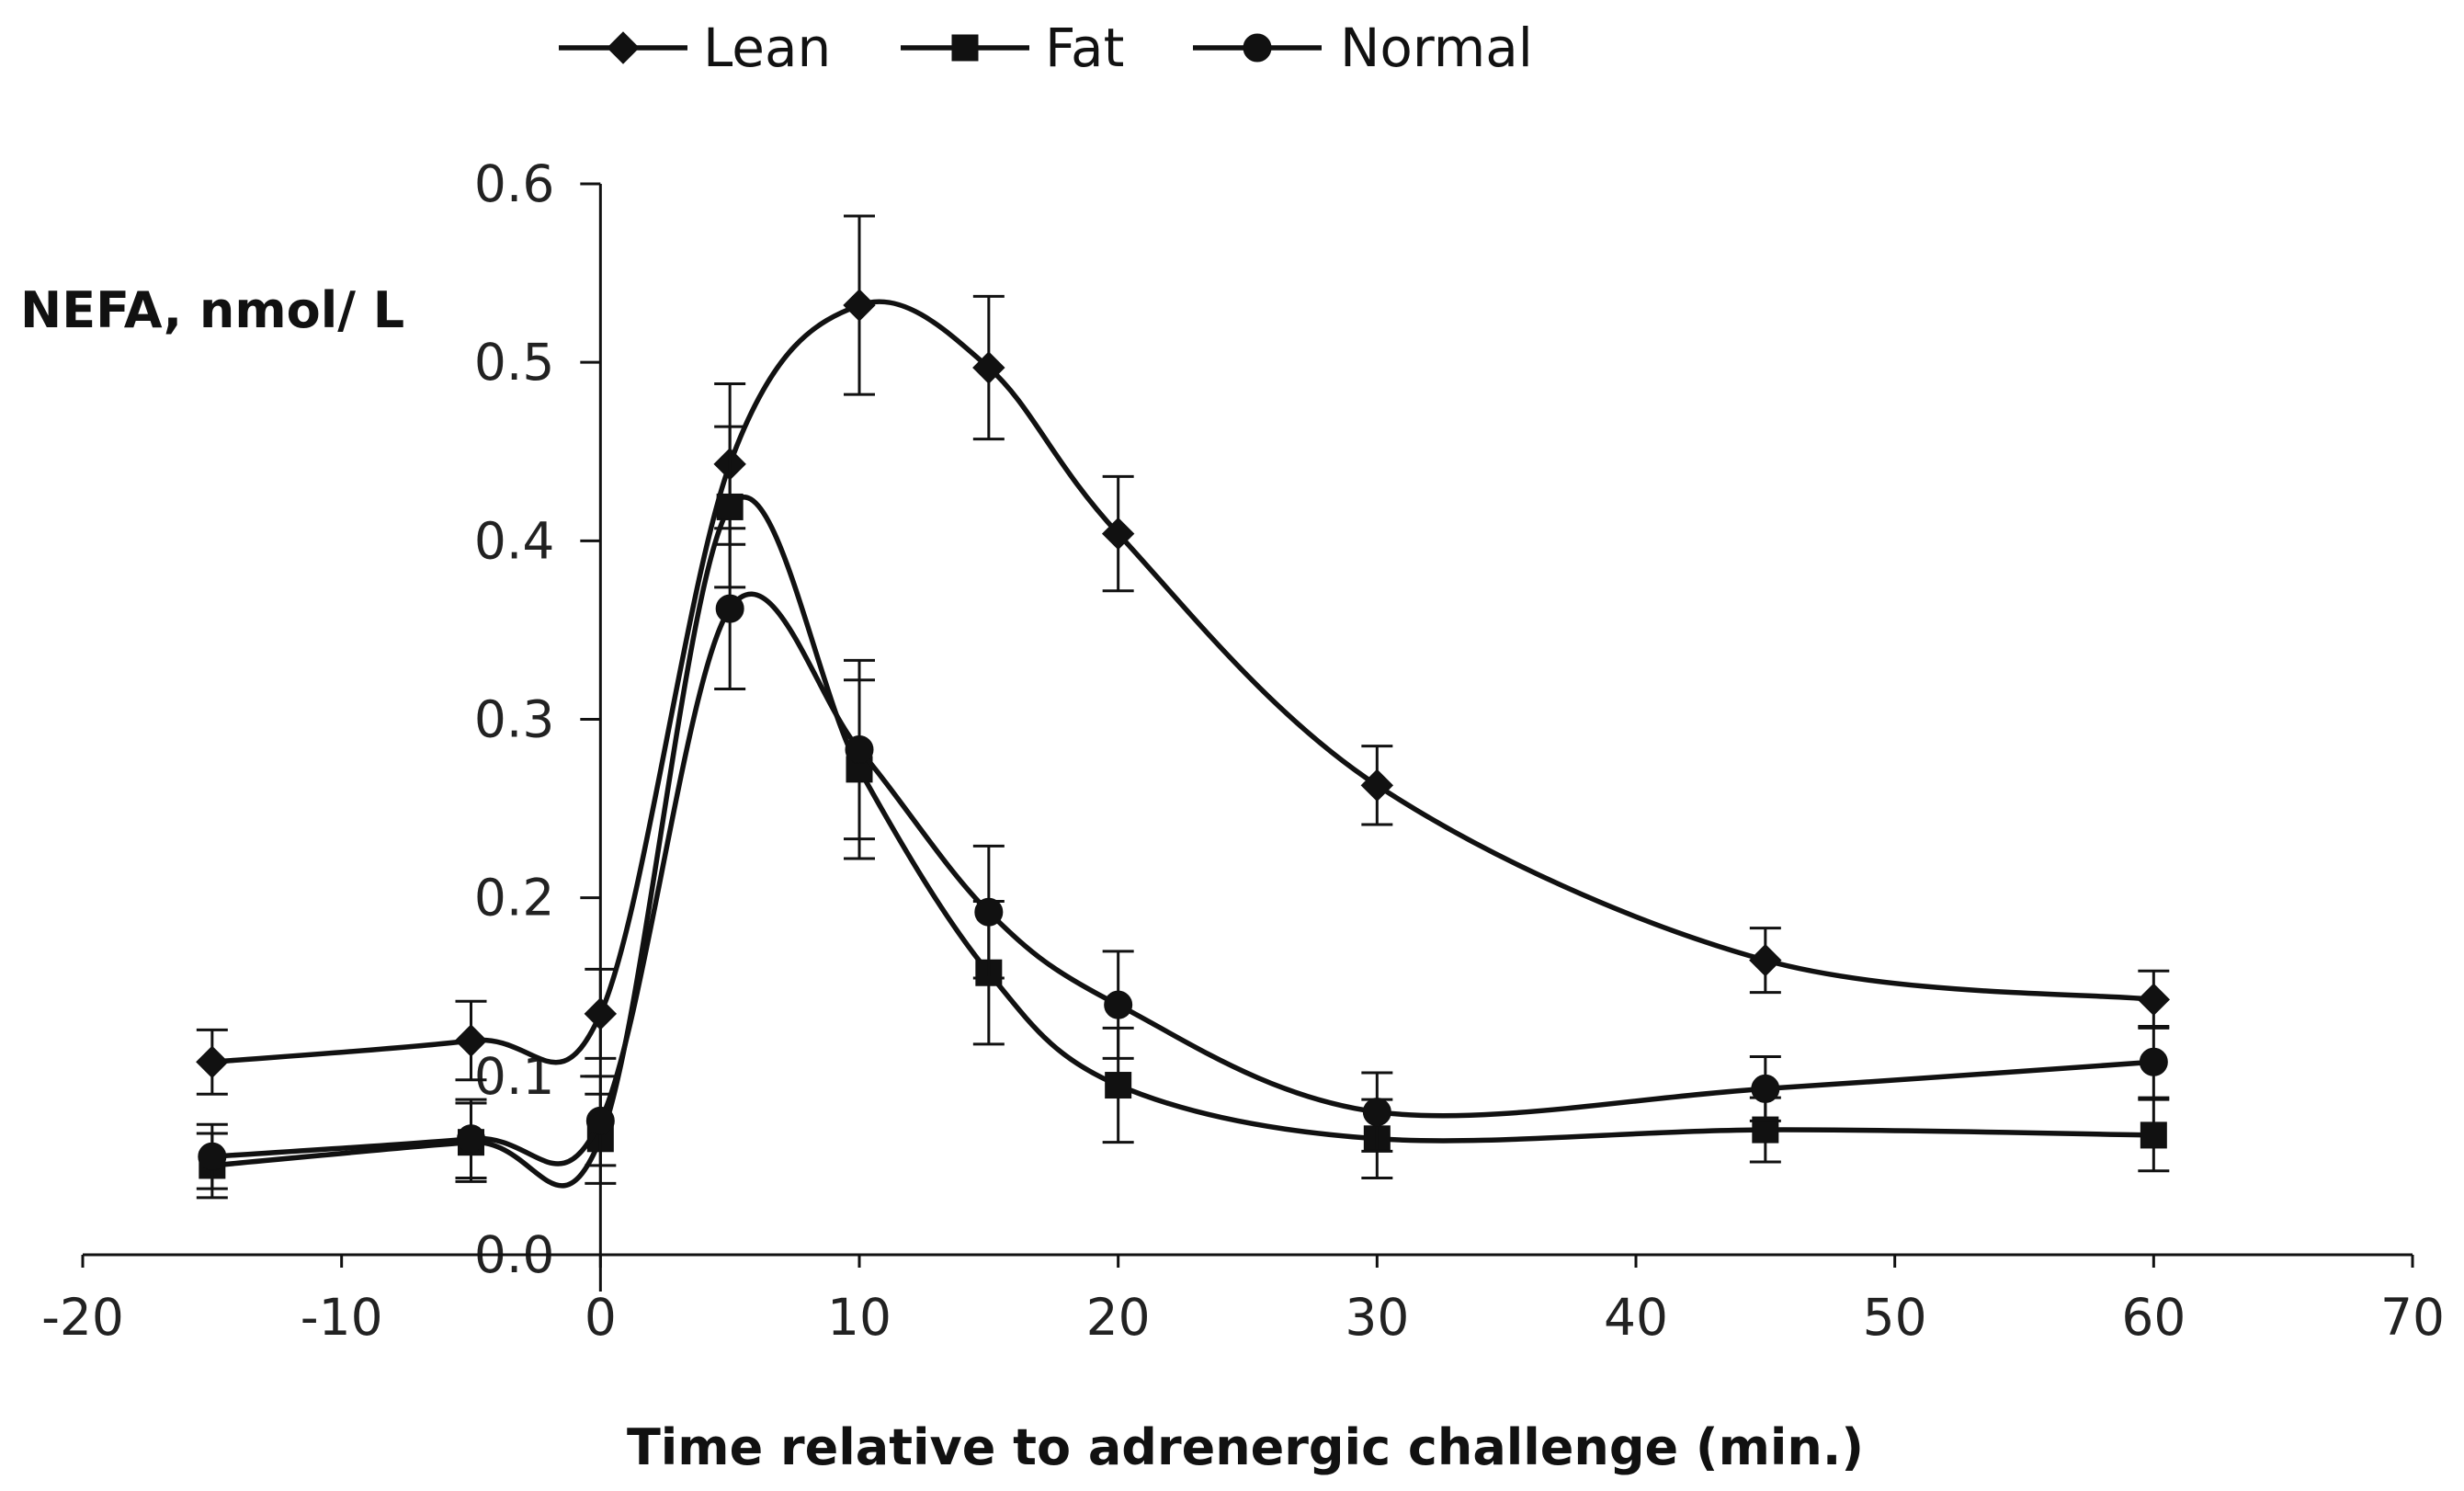 Image resolution: width=2464 pixels, height=1491 pixels. I want to click on x-tick-label: 60, so click(2153, 1317).